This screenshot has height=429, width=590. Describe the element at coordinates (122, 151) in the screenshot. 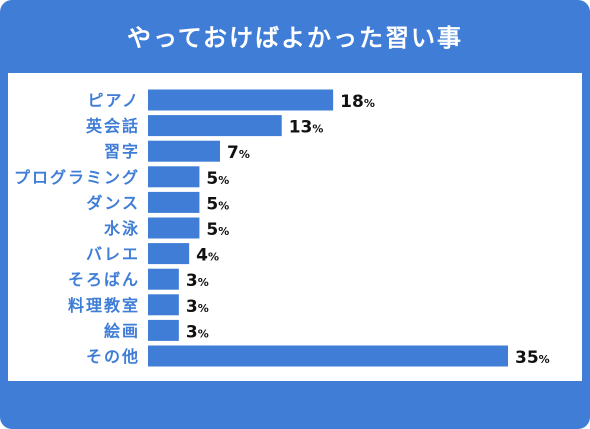

I see `category-label: 習字` at that location.